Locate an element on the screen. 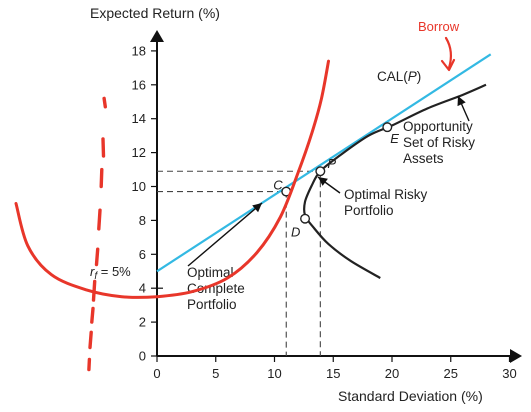  x-tick-label: 20 is located at coordinates (392, 373).